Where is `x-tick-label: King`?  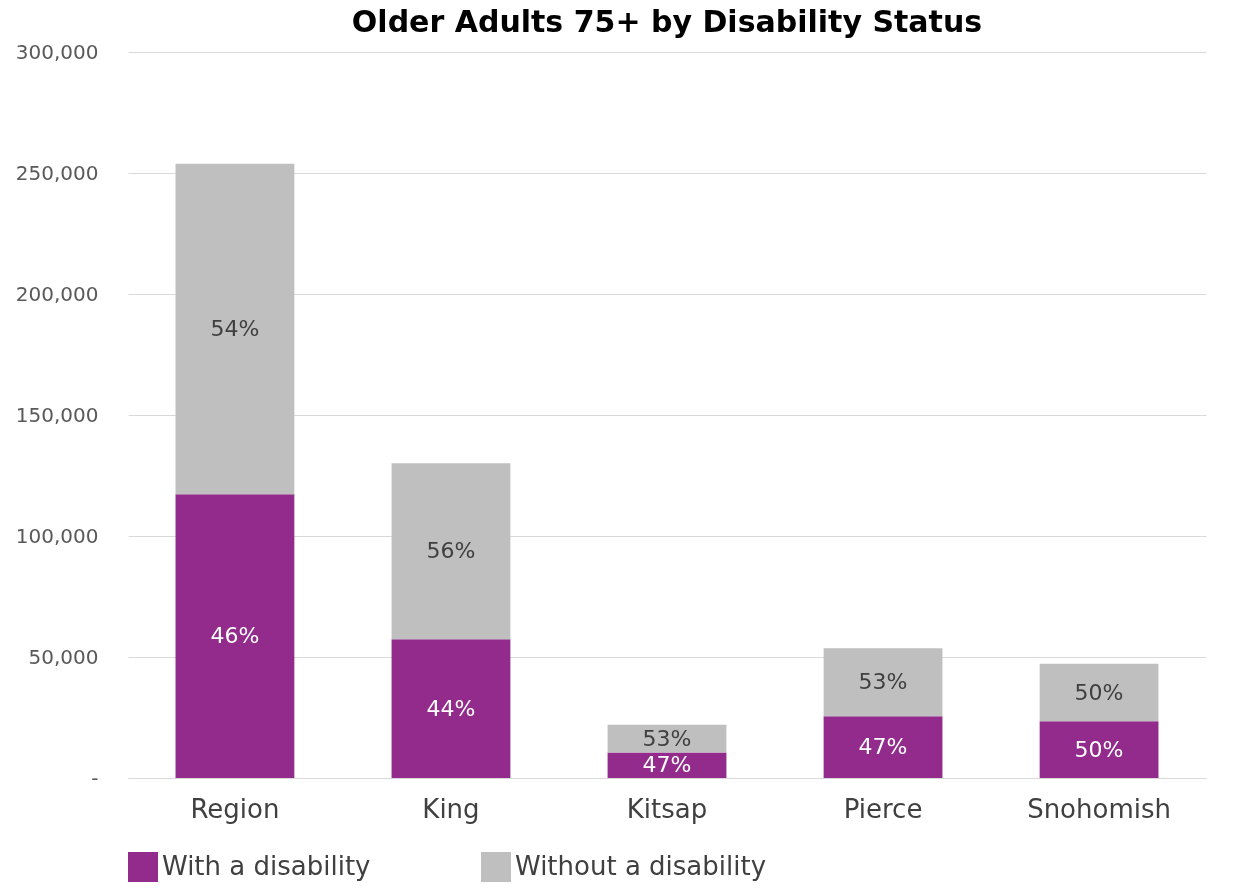
x-tick-label: King is located at coordinates (451, 808).